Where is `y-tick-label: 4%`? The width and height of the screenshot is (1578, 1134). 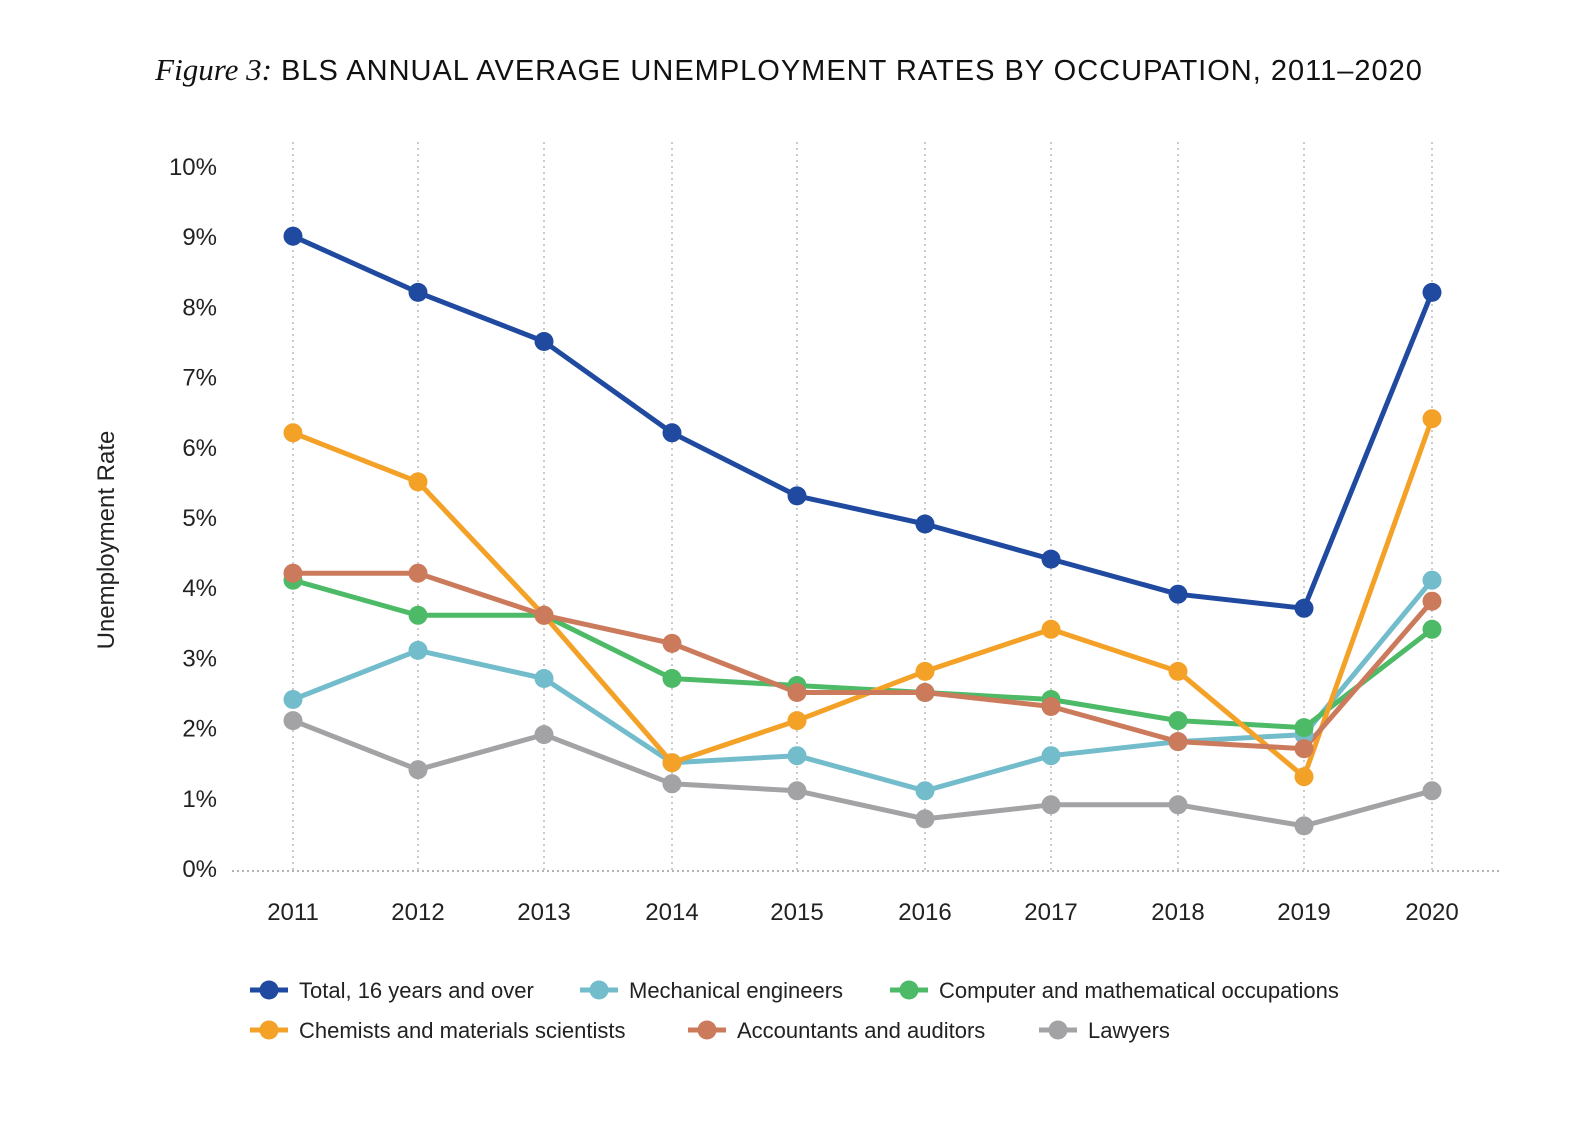 y-tick-label: 4% is located at coordinates (199, 588).